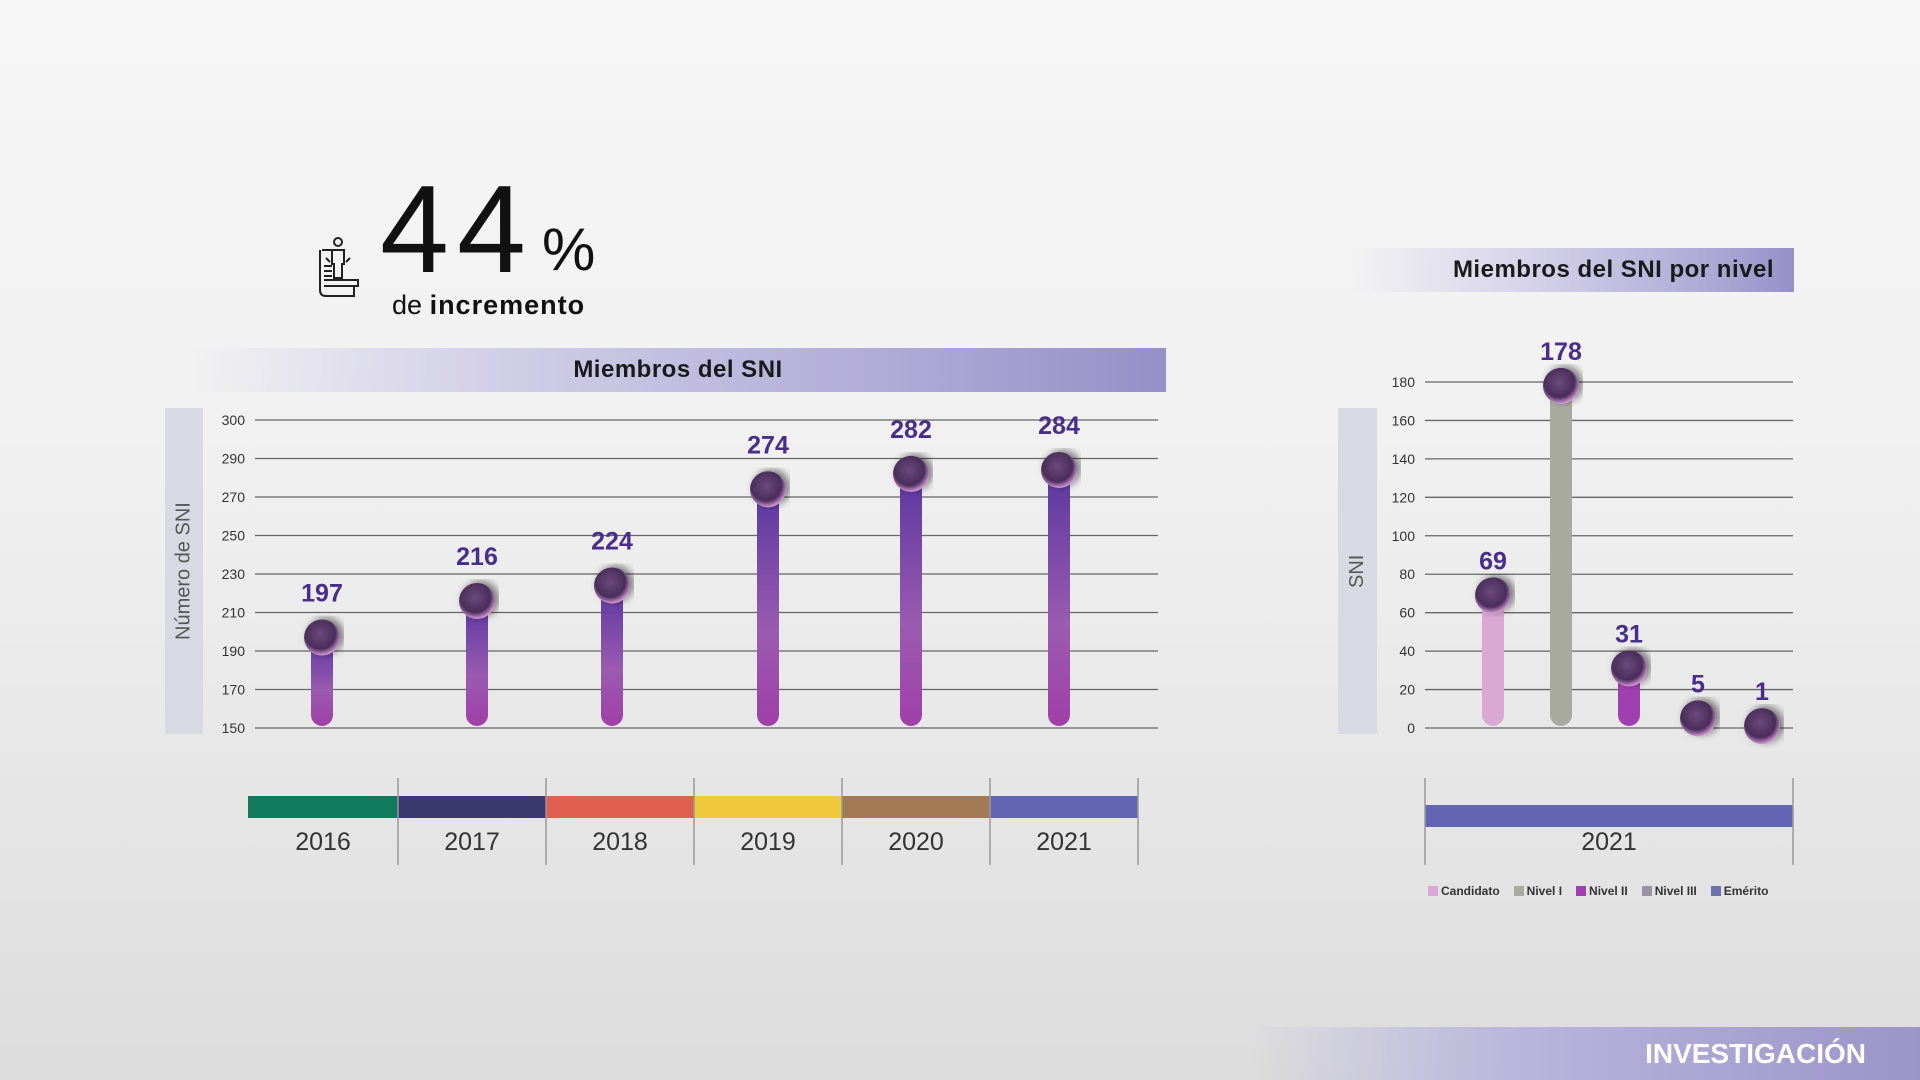  Describe the element at coordinates (1407, 613) in the screenshot. I see `y-tick-label: 60` at that location.